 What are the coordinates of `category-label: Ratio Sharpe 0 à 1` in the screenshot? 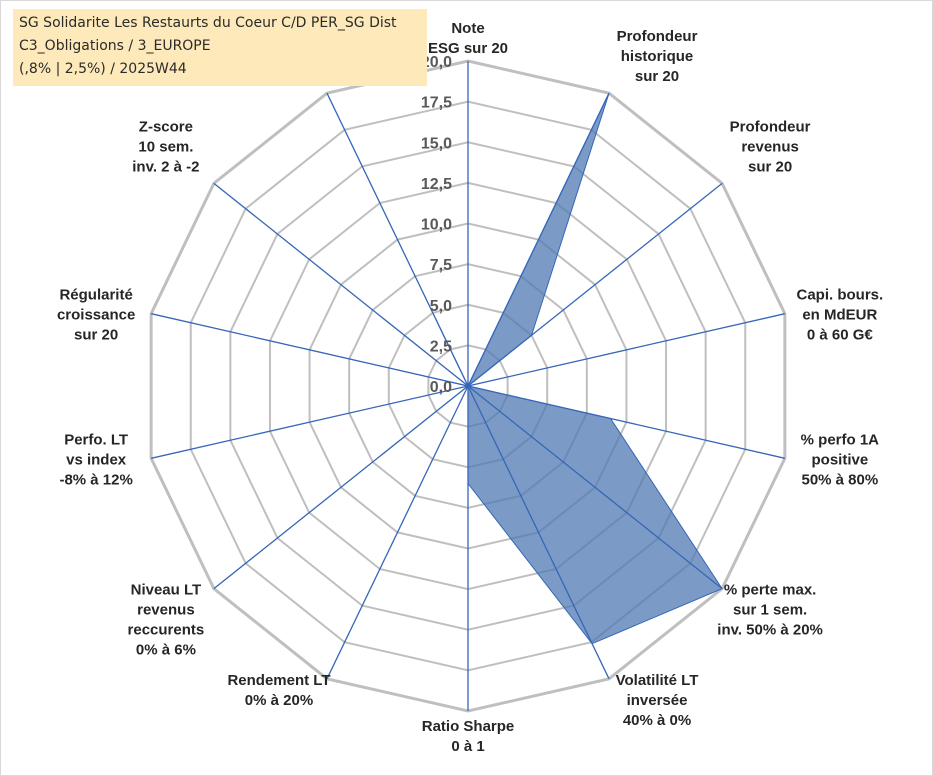 It's located at (468, 736).